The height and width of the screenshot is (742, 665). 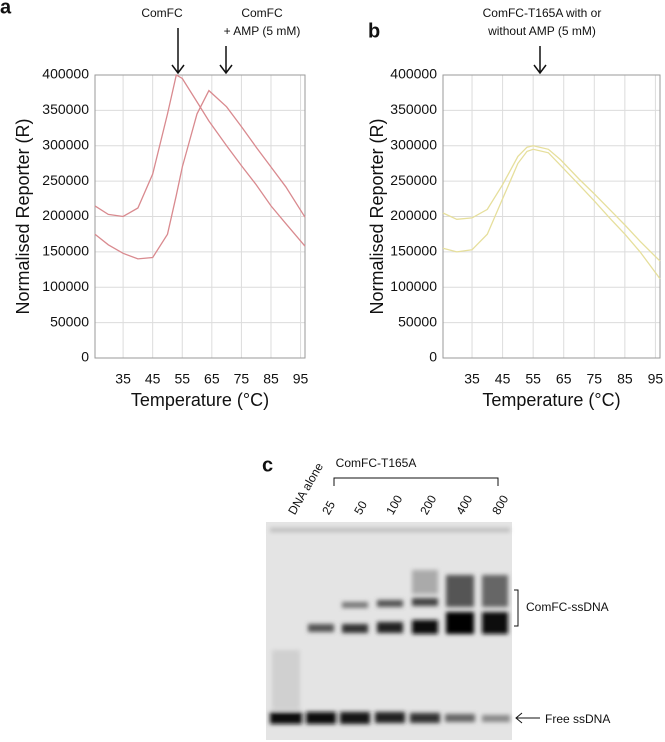 What do you see at coordinates (374, 31) in the screenshot?
I see `panel-label: b` at bounding box center [374, 31].